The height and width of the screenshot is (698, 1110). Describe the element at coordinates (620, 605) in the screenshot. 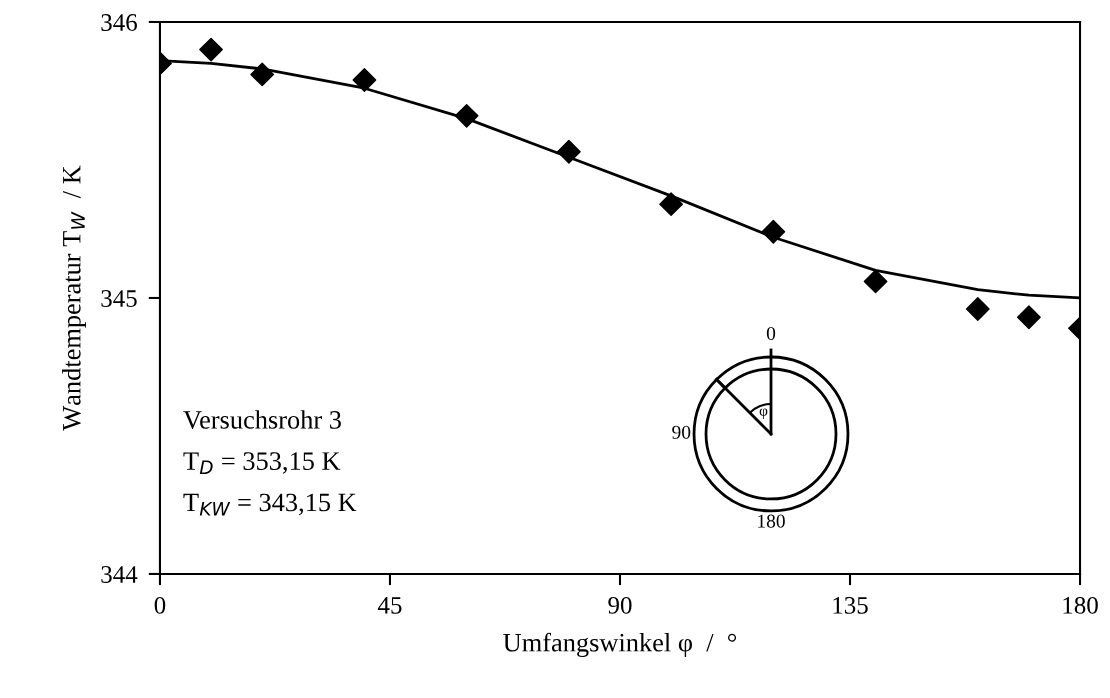

I see `x-tick-label: 90` at that location.